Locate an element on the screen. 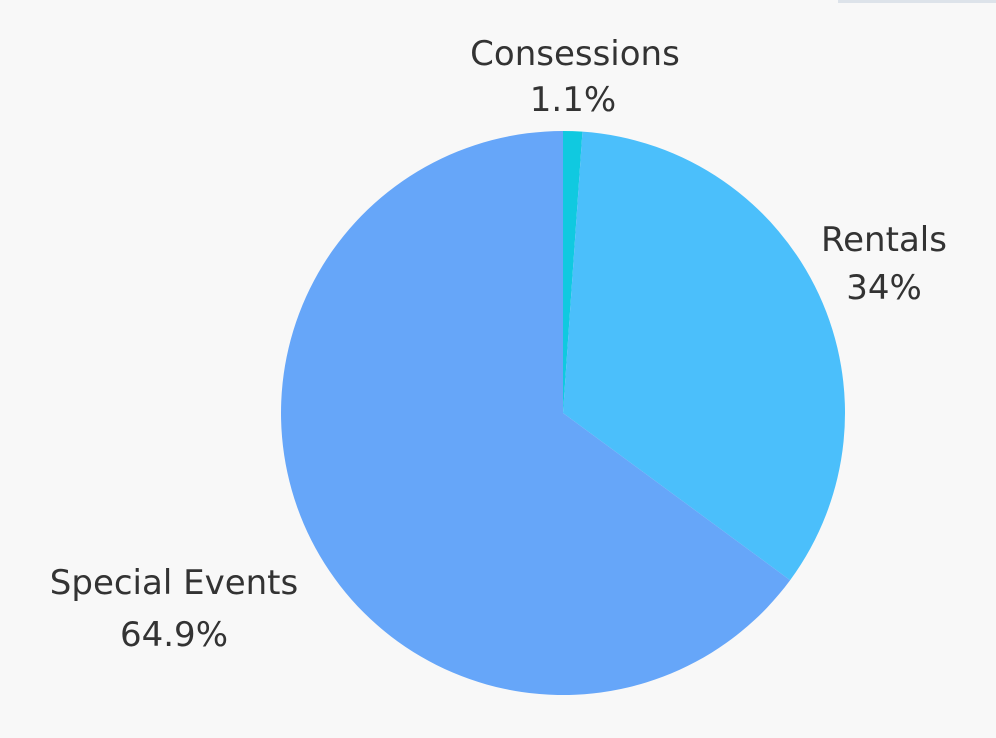 The image size is (996, 738). pie-slice-consessions is located at coordinates (573, 272).